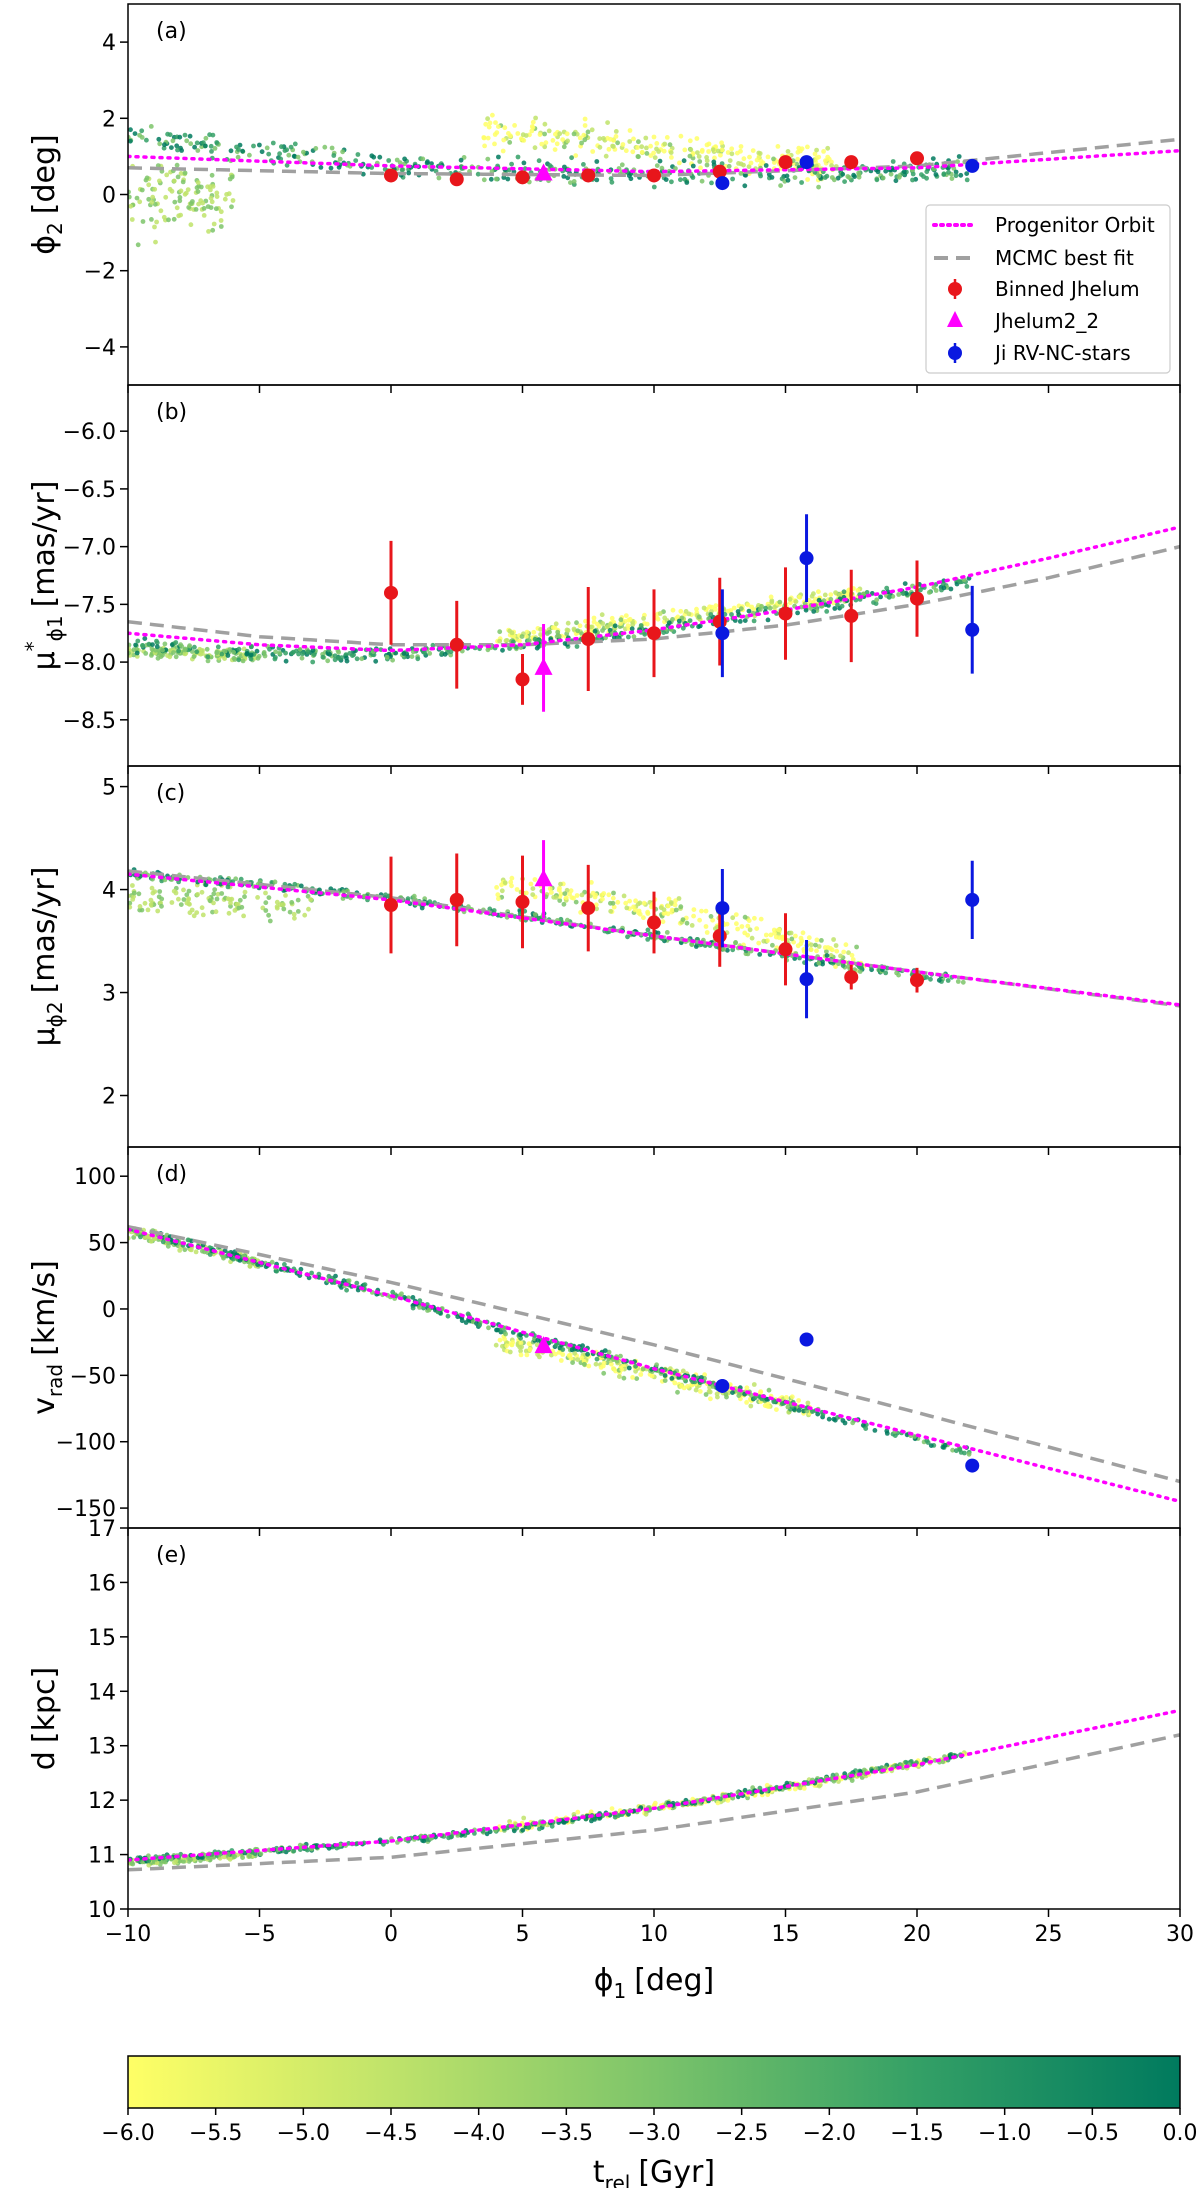 This screenshot has height=2188, width=1200. I want to click on colorbar-tick-label: −2.5, so click(741, 2133).